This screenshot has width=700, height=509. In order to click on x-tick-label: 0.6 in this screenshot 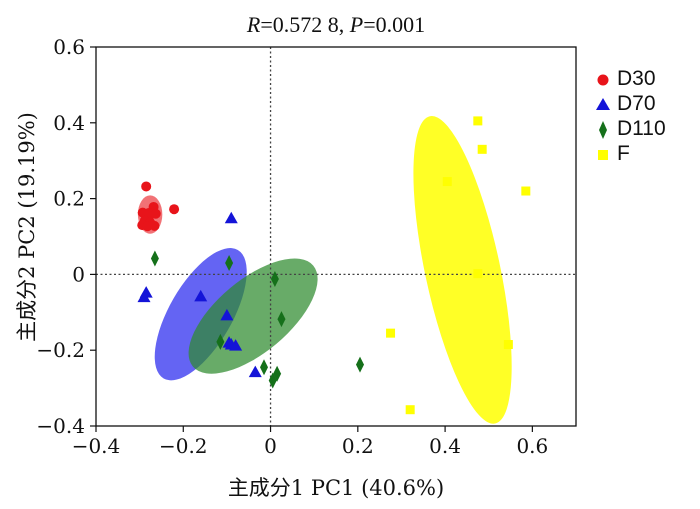, I will do `click(532, 446)`.